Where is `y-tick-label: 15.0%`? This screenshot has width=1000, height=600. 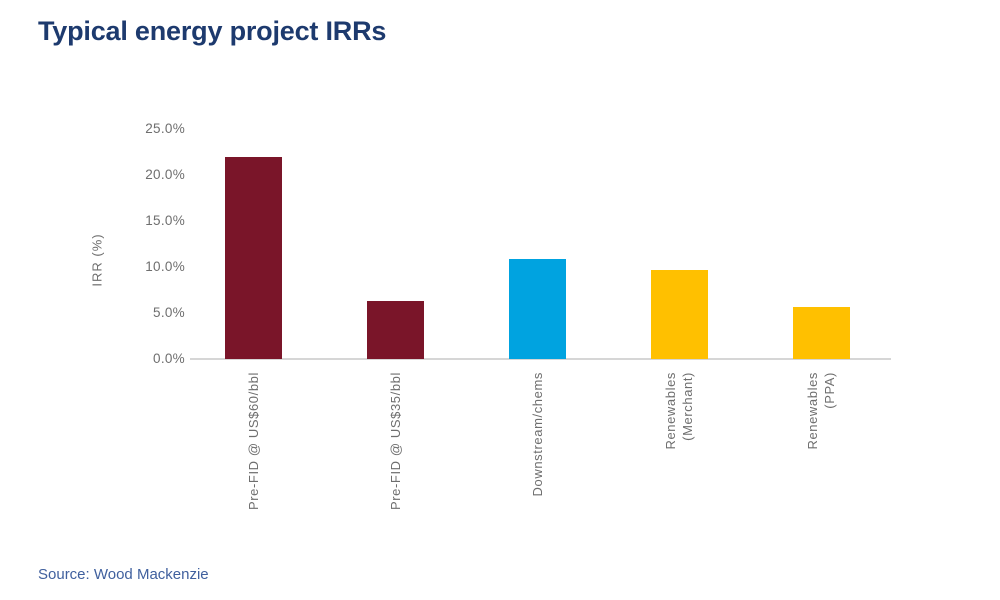 y-tick-label: 15.0% is located at coordinates (165, 220).